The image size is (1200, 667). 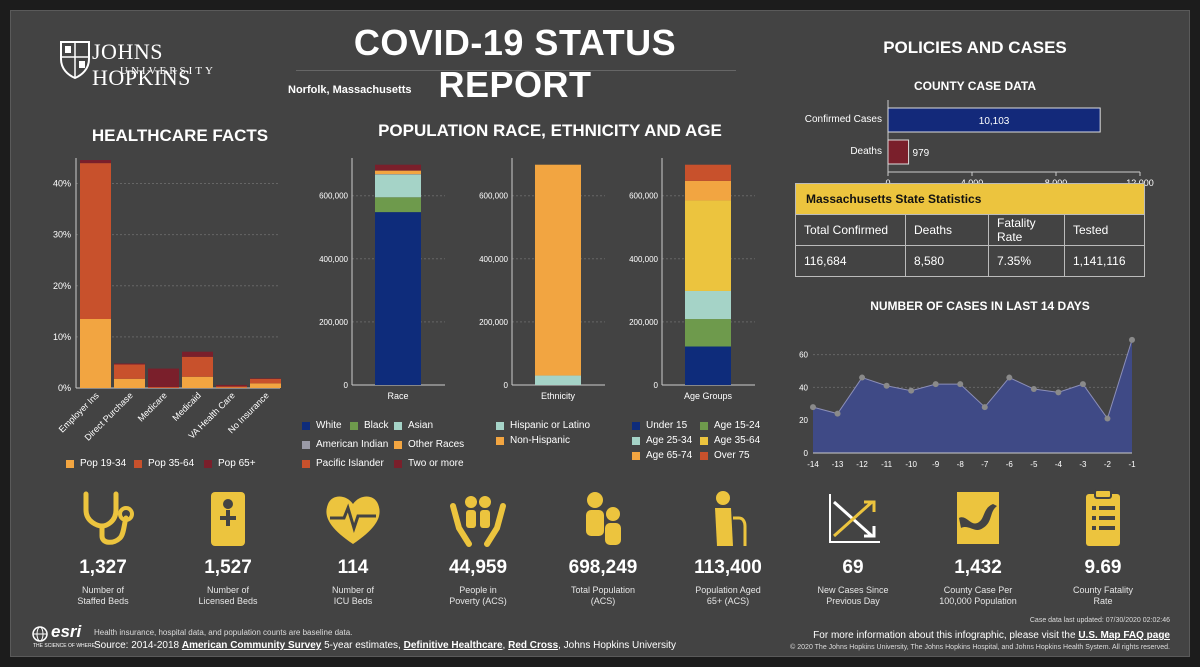 What do you see at coordinates (251, 645) in the screenshot?
I see `acs-link: American Community Survey` at bounding box center [251, 645].